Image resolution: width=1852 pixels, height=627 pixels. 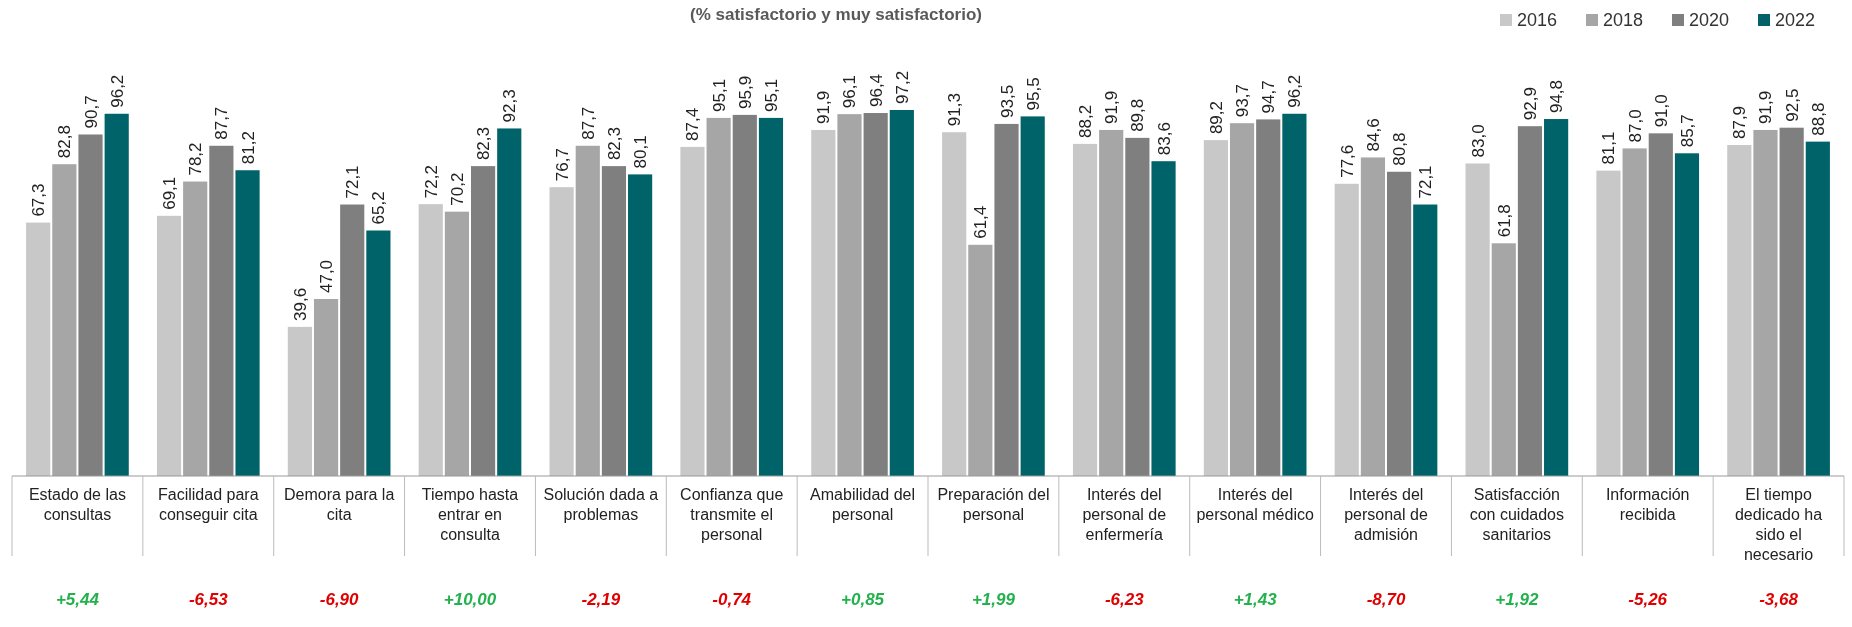 I want to click on x-tick-label: Amabilidad del personal, so click(x=863, y=504).